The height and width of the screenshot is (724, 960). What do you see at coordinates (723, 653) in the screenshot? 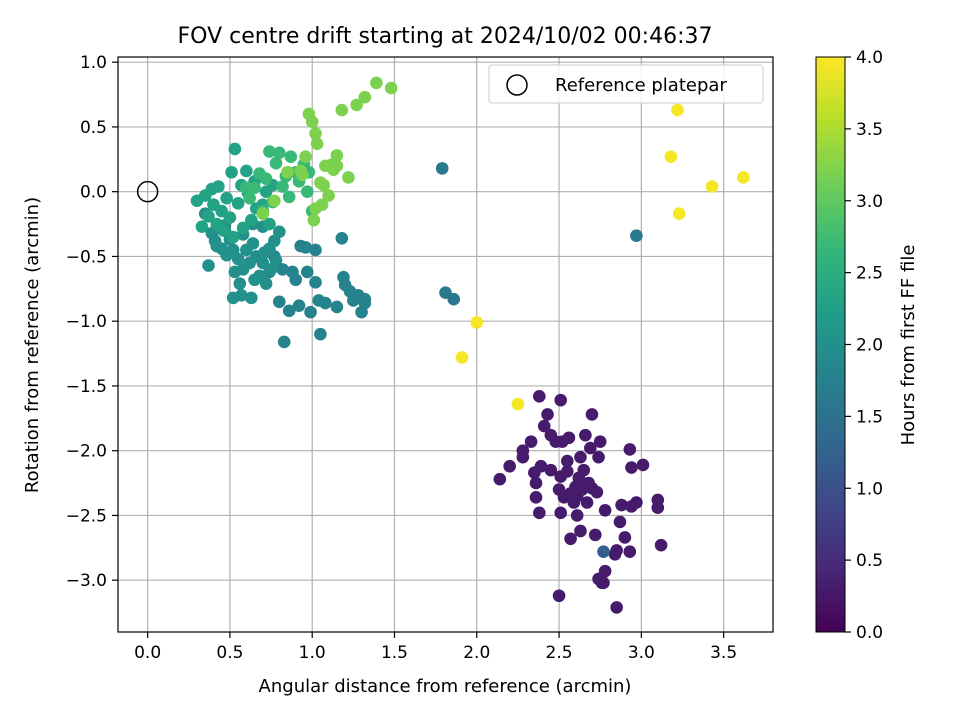
I see `x-tick-label: 3.5` at bounding box center [723, 653].